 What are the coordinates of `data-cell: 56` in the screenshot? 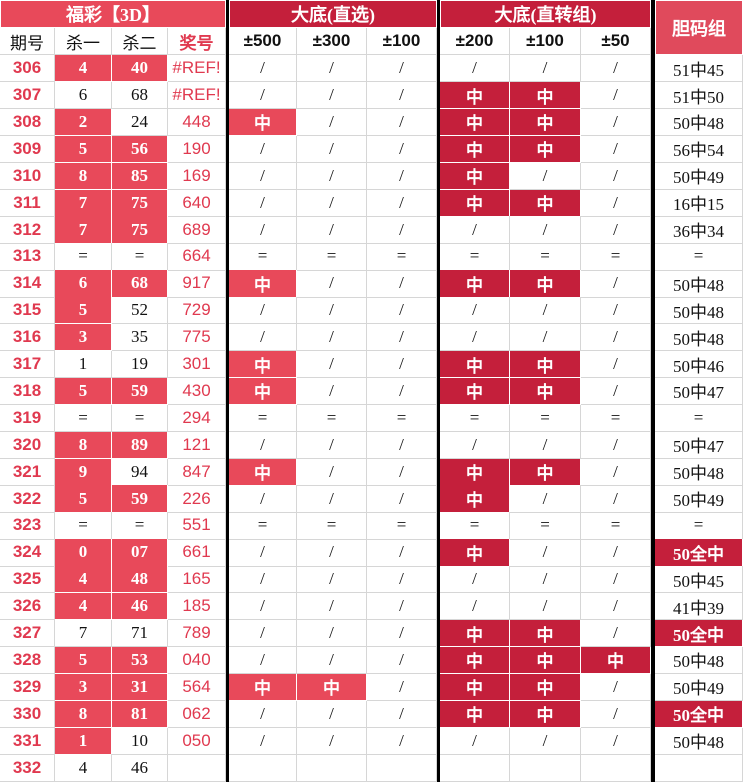 It's located at (140, 149).